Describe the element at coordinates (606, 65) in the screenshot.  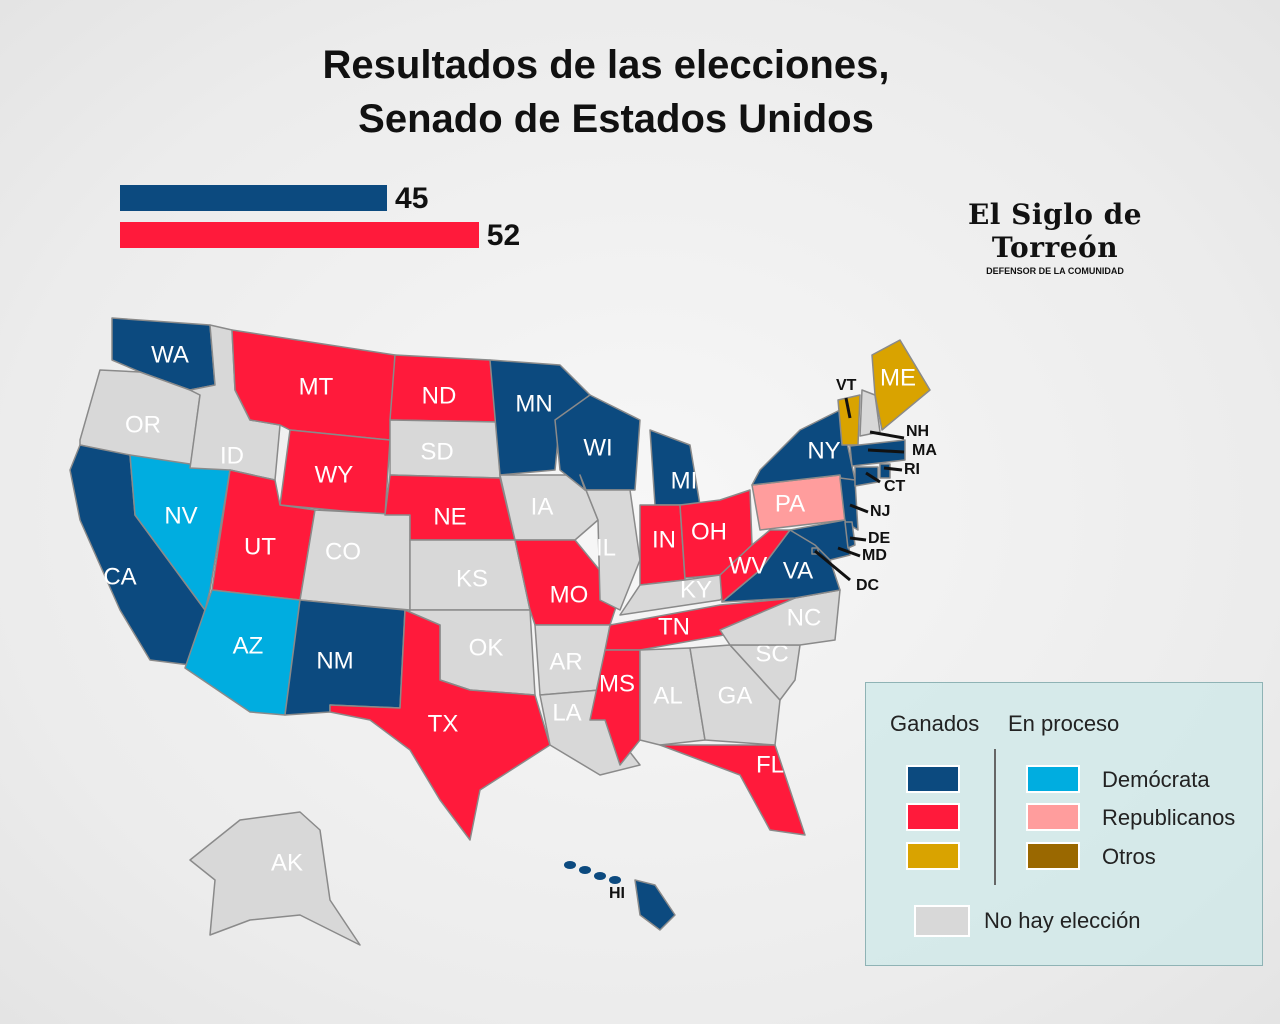
I see `title-line-1: Resultados de las elecciones,` at that location.